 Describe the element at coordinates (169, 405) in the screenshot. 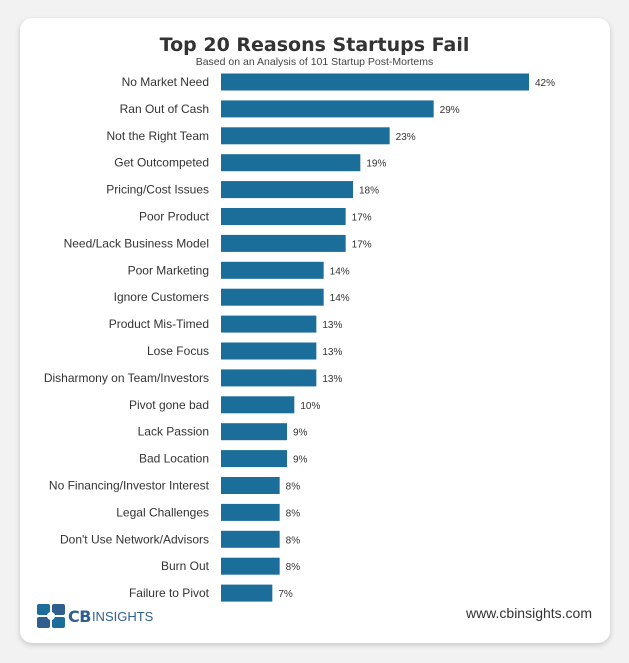

I see `category-label: Pivot gone bad` at that location.